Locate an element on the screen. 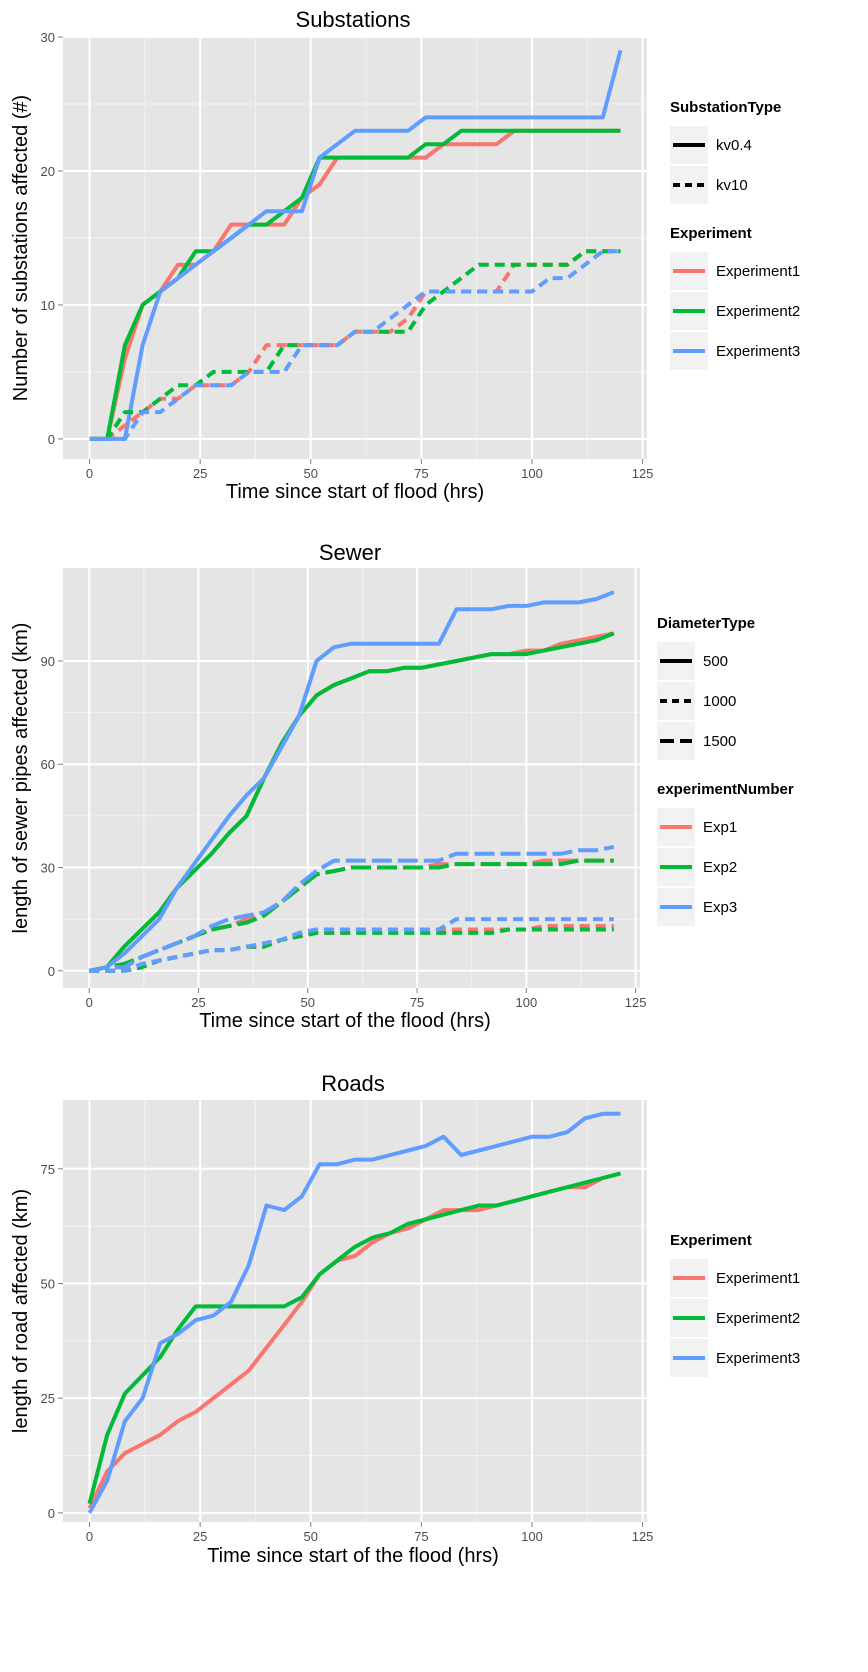  y-axis-label: length of road affected (km) is located at coordinates (21, 1311).